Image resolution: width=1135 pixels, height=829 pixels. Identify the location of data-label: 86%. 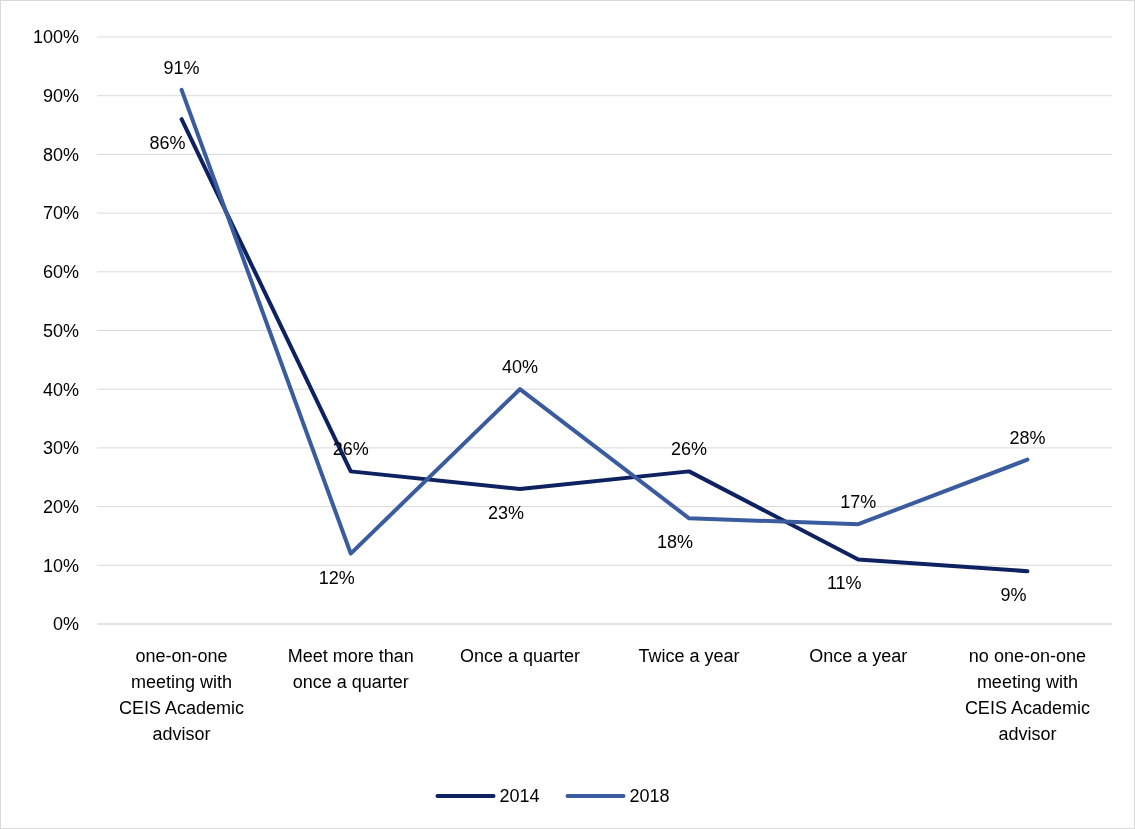
(167, 143).